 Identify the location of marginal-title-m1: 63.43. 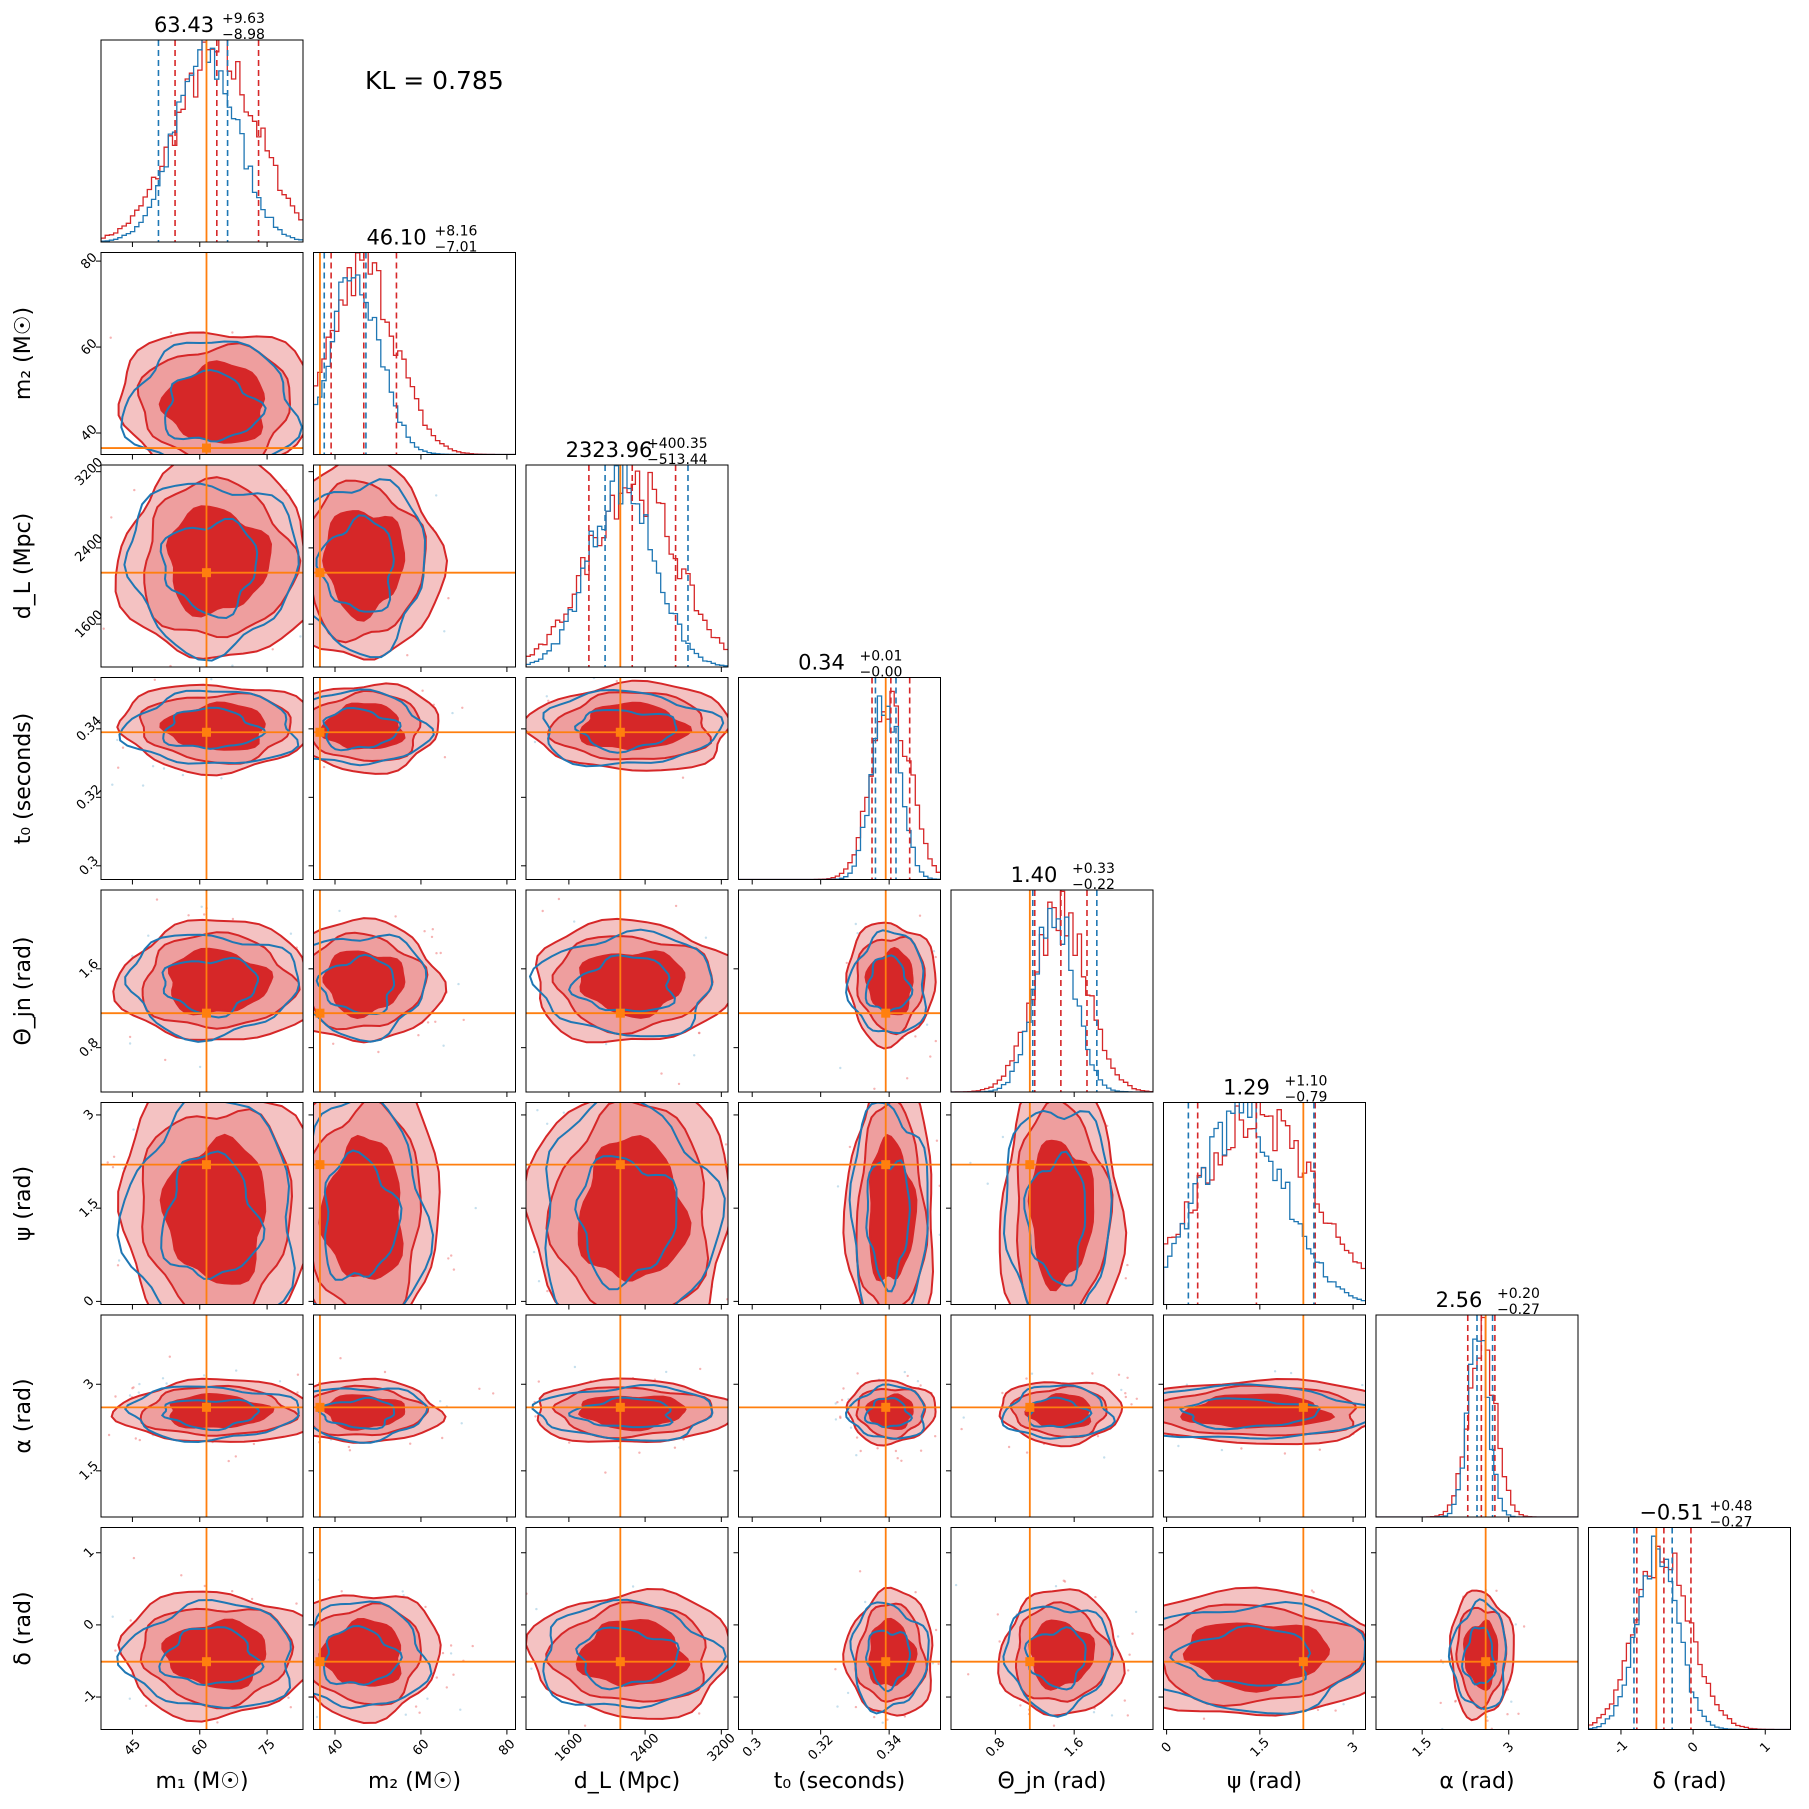
(184, 25).